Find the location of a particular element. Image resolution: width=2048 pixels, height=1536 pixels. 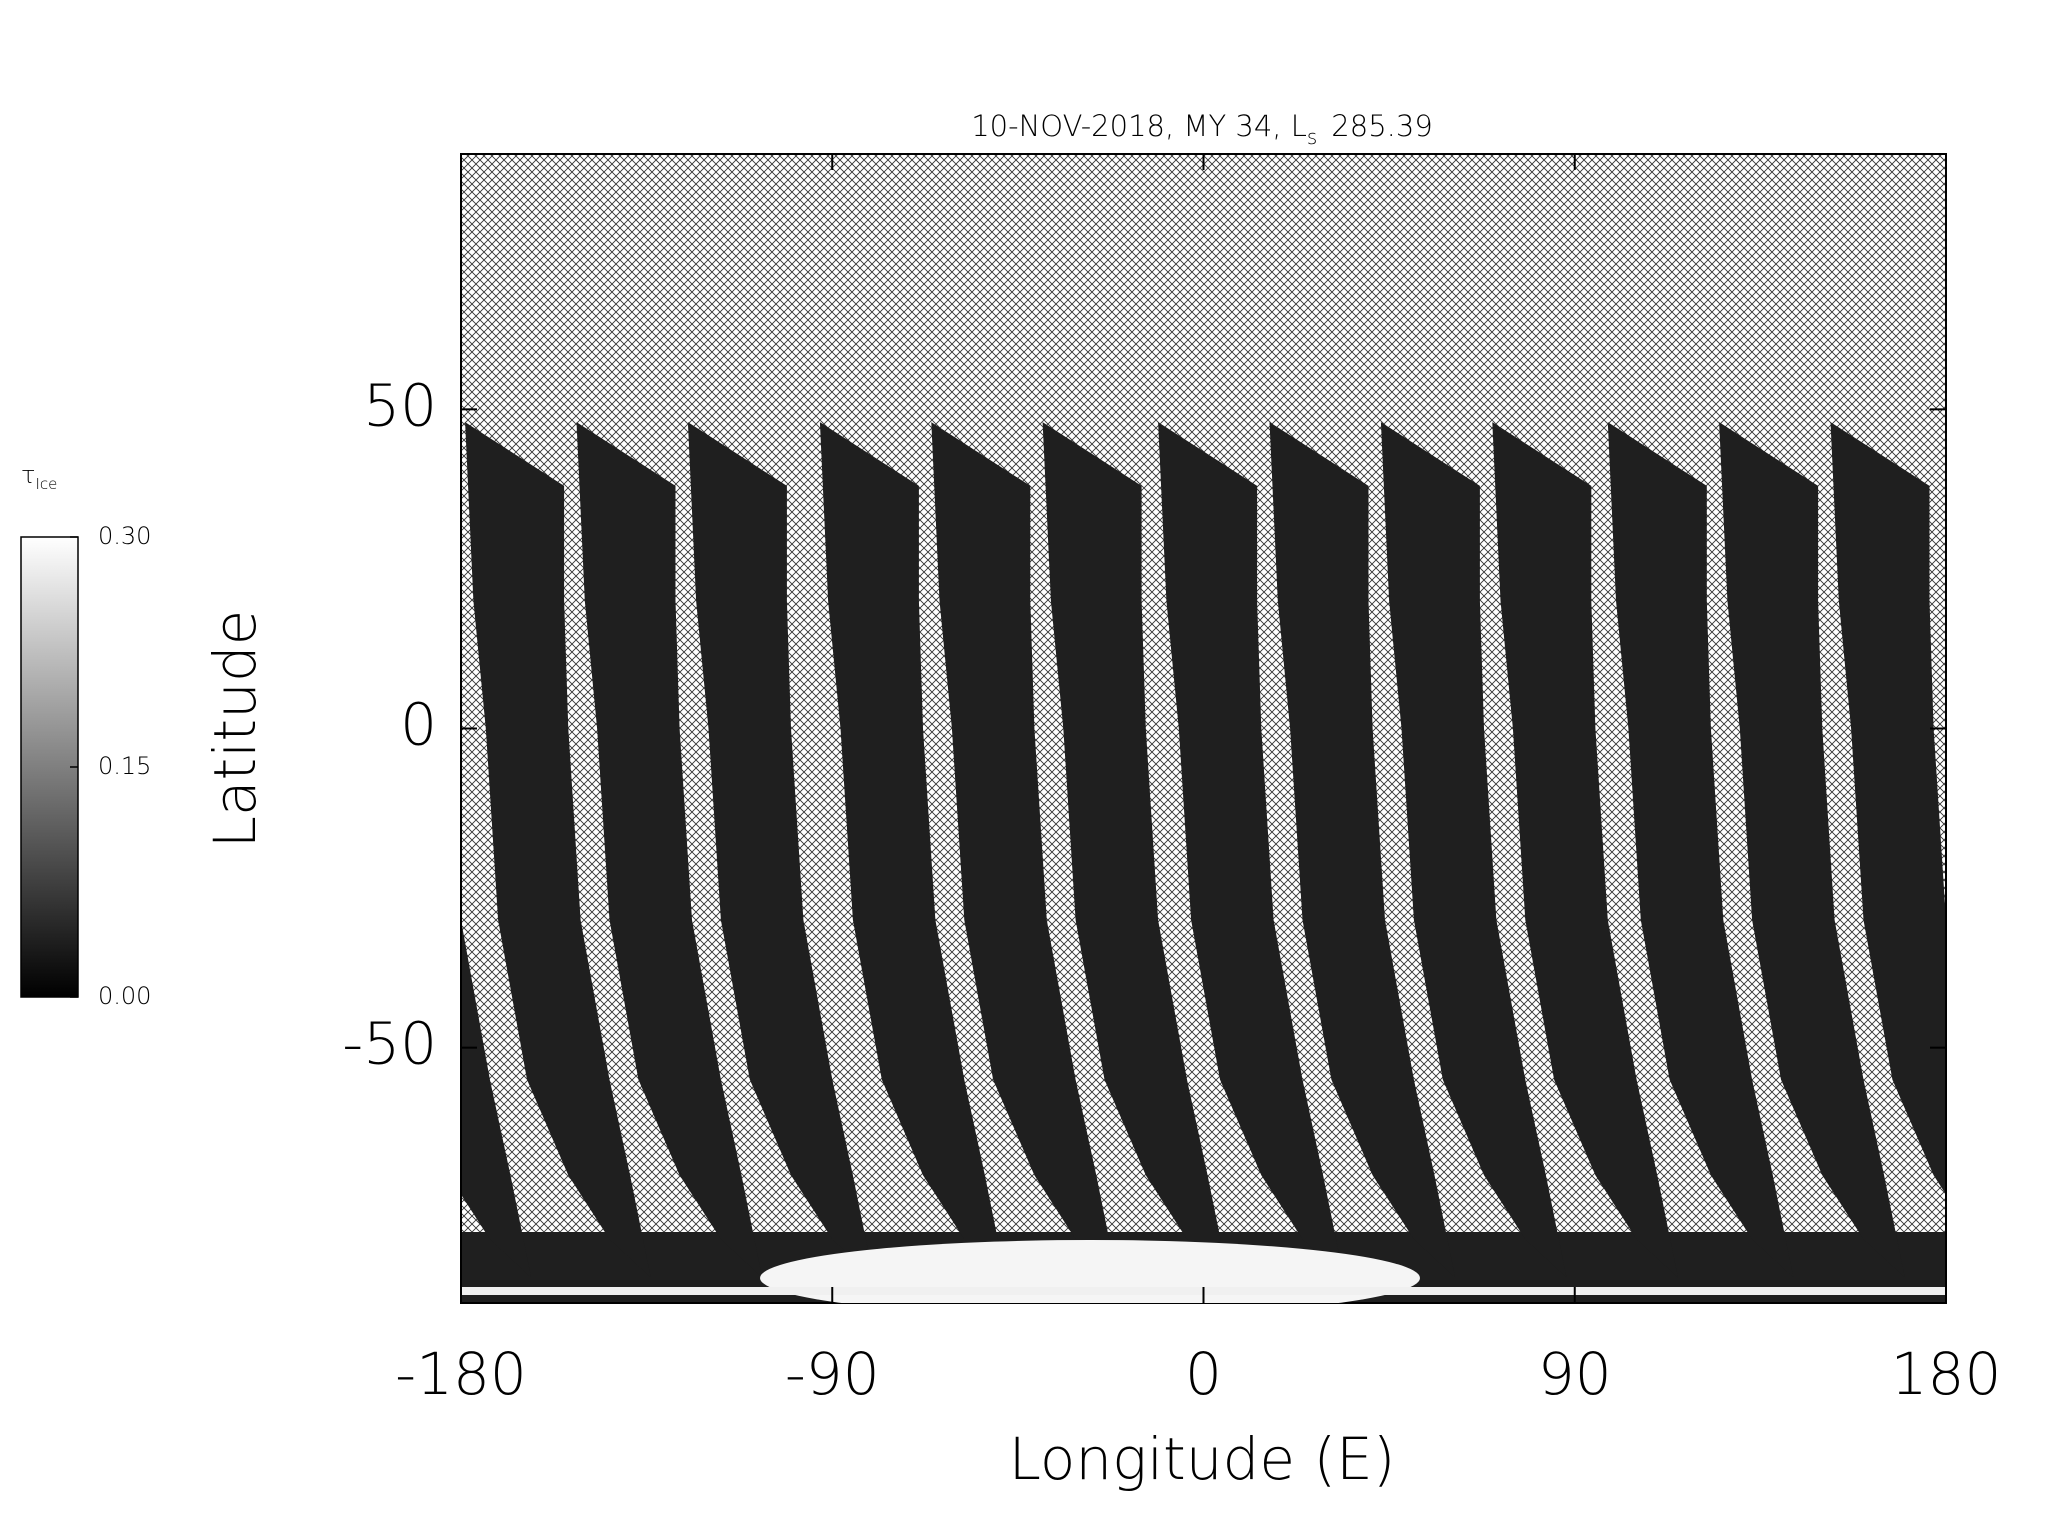

y-tick-label: 0 is located at coordinates (418, 725).